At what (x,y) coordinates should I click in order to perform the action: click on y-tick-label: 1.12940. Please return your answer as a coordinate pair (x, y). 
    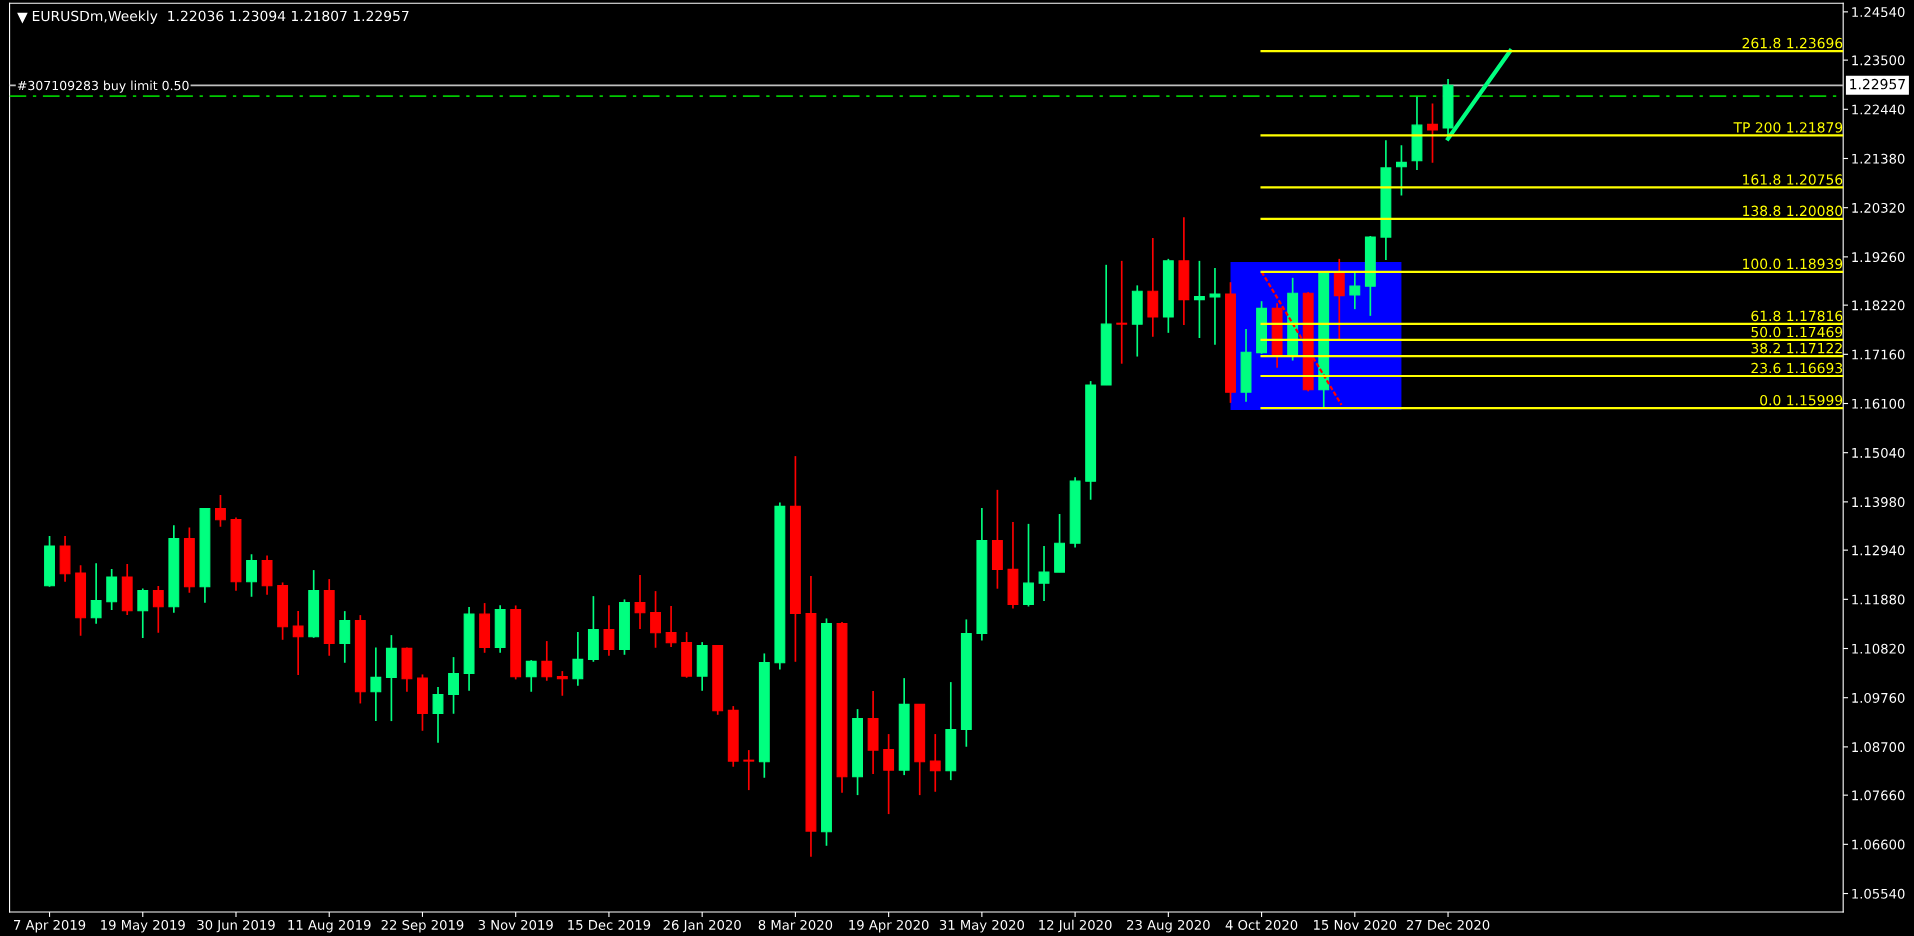
    Looking at the image, I should click on (1878, 550).